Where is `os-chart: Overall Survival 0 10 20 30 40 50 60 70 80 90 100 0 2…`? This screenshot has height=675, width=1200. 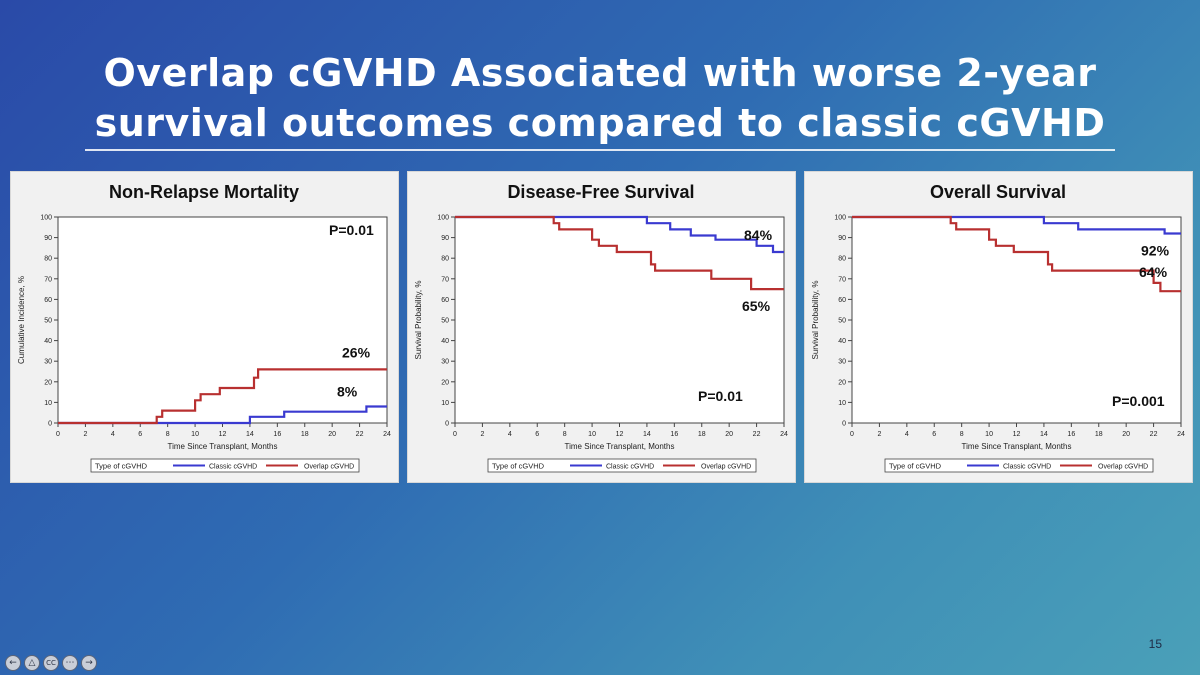
os-chart: Overall Survival 0 10 20 30 40 50 60 70 80 90 100 0 2… is located at coordinates (998, 327).